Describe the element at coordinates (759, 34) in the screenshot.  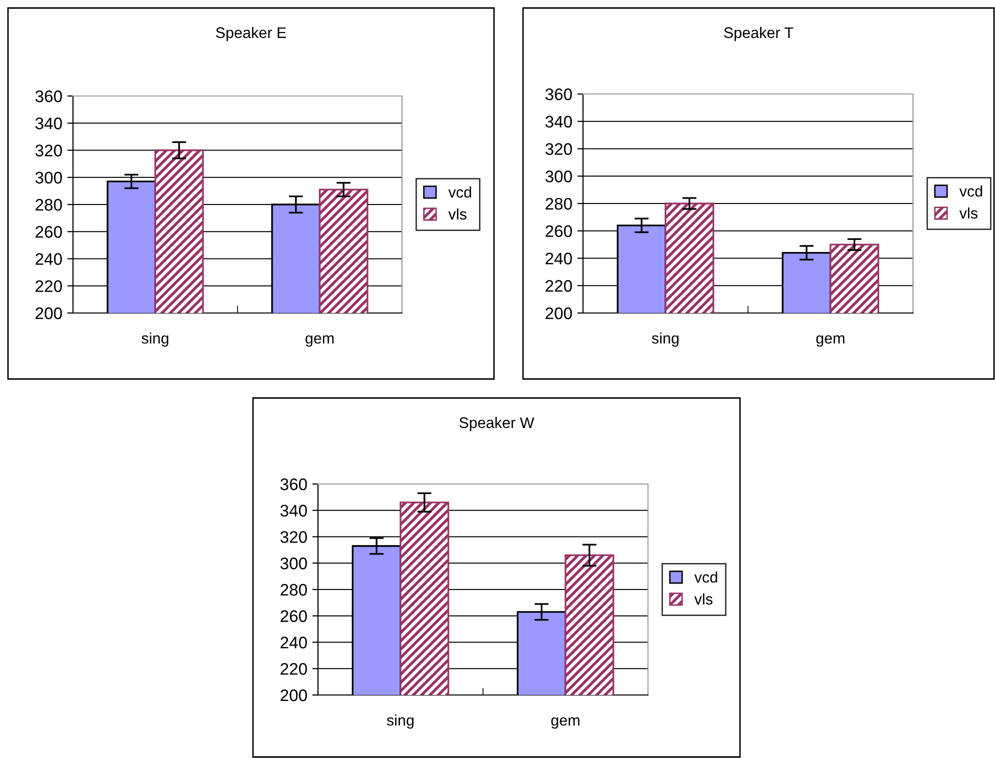
I see `chart-title: Speaker T` at that location.